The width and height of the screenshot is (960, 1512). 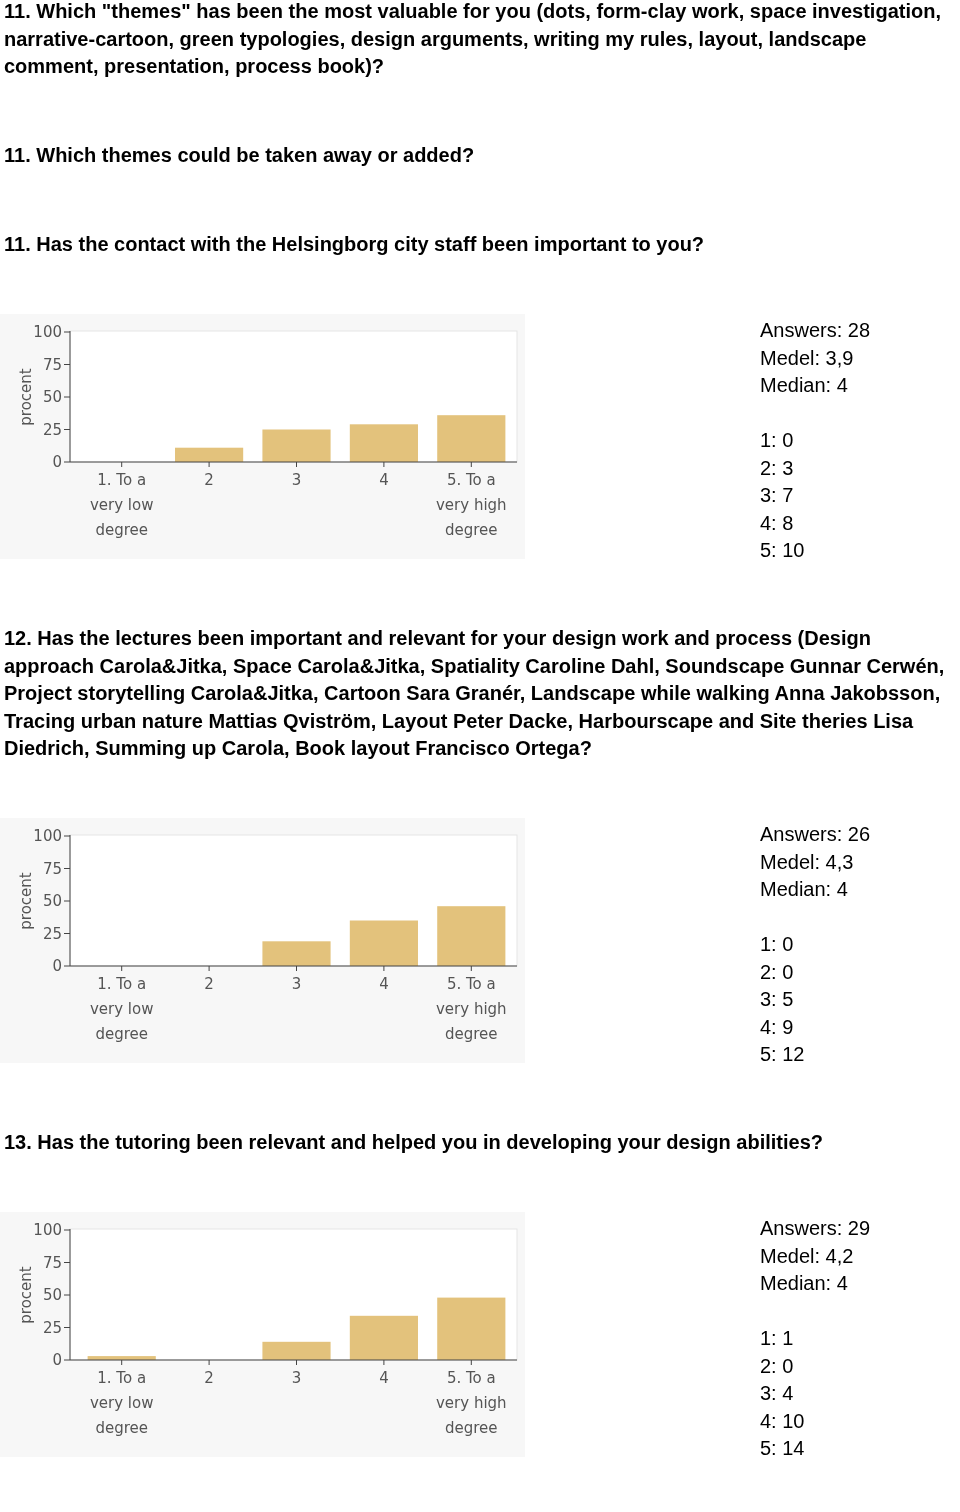 I want to click on chart-title: 12. Has the lectures been important and relevant for your design work and process (Design approach Carola&Jitka, Space Carola&Jitka, Spatiality Caroline Dahl, Soundscape Gunnar Cerwén, Project storytelling Carola&Jitka, Cartoon Sara Granér, Landscape while walking Anna Jakobsson, Tracing urban nature Mattias Qviström, Layout Peter Dacke, Harbourscape and Site theries Lisa Diedrich, Summing up Carola, Book layout Francisco Ortega?, so click(x=474, y=693).